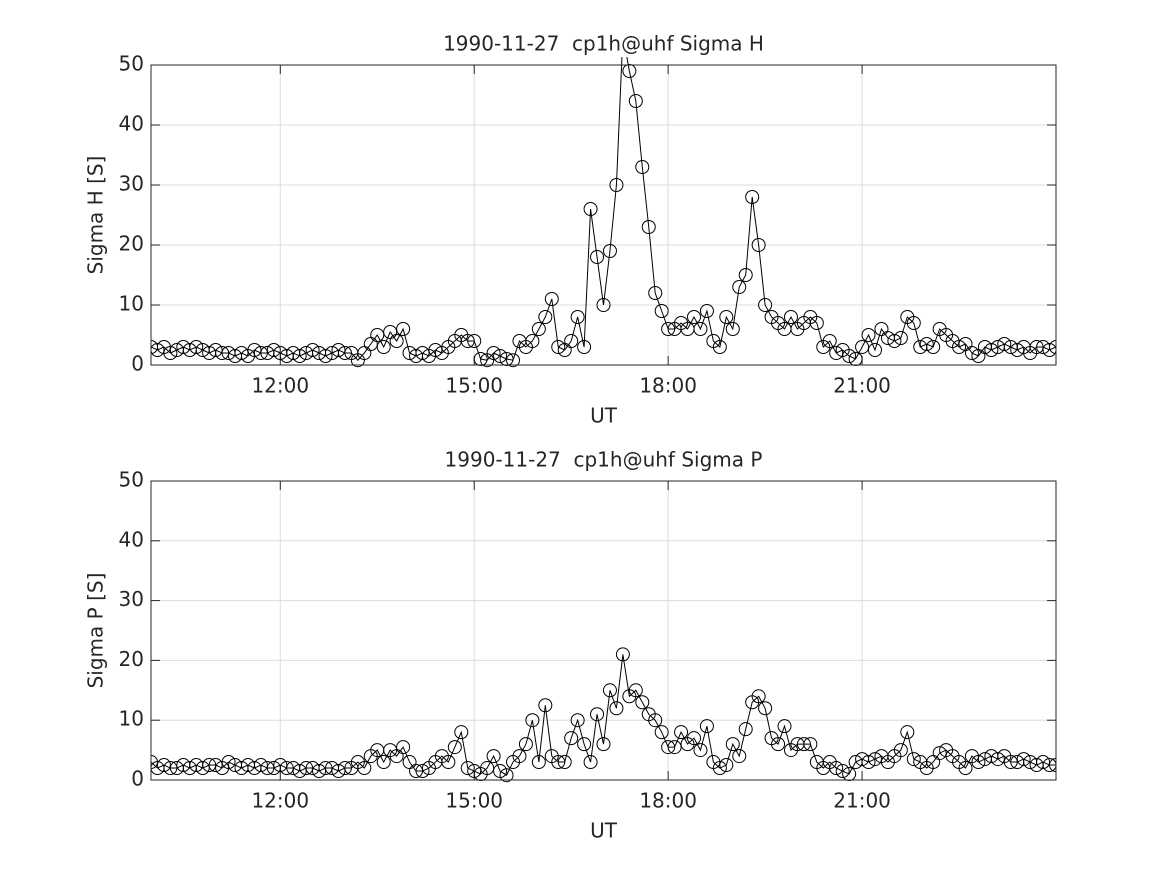 The image size is (1167, 875). Describe the element at coordinates (137, 364) in the screenshot. I see `y-tick-label: 0` at that location.